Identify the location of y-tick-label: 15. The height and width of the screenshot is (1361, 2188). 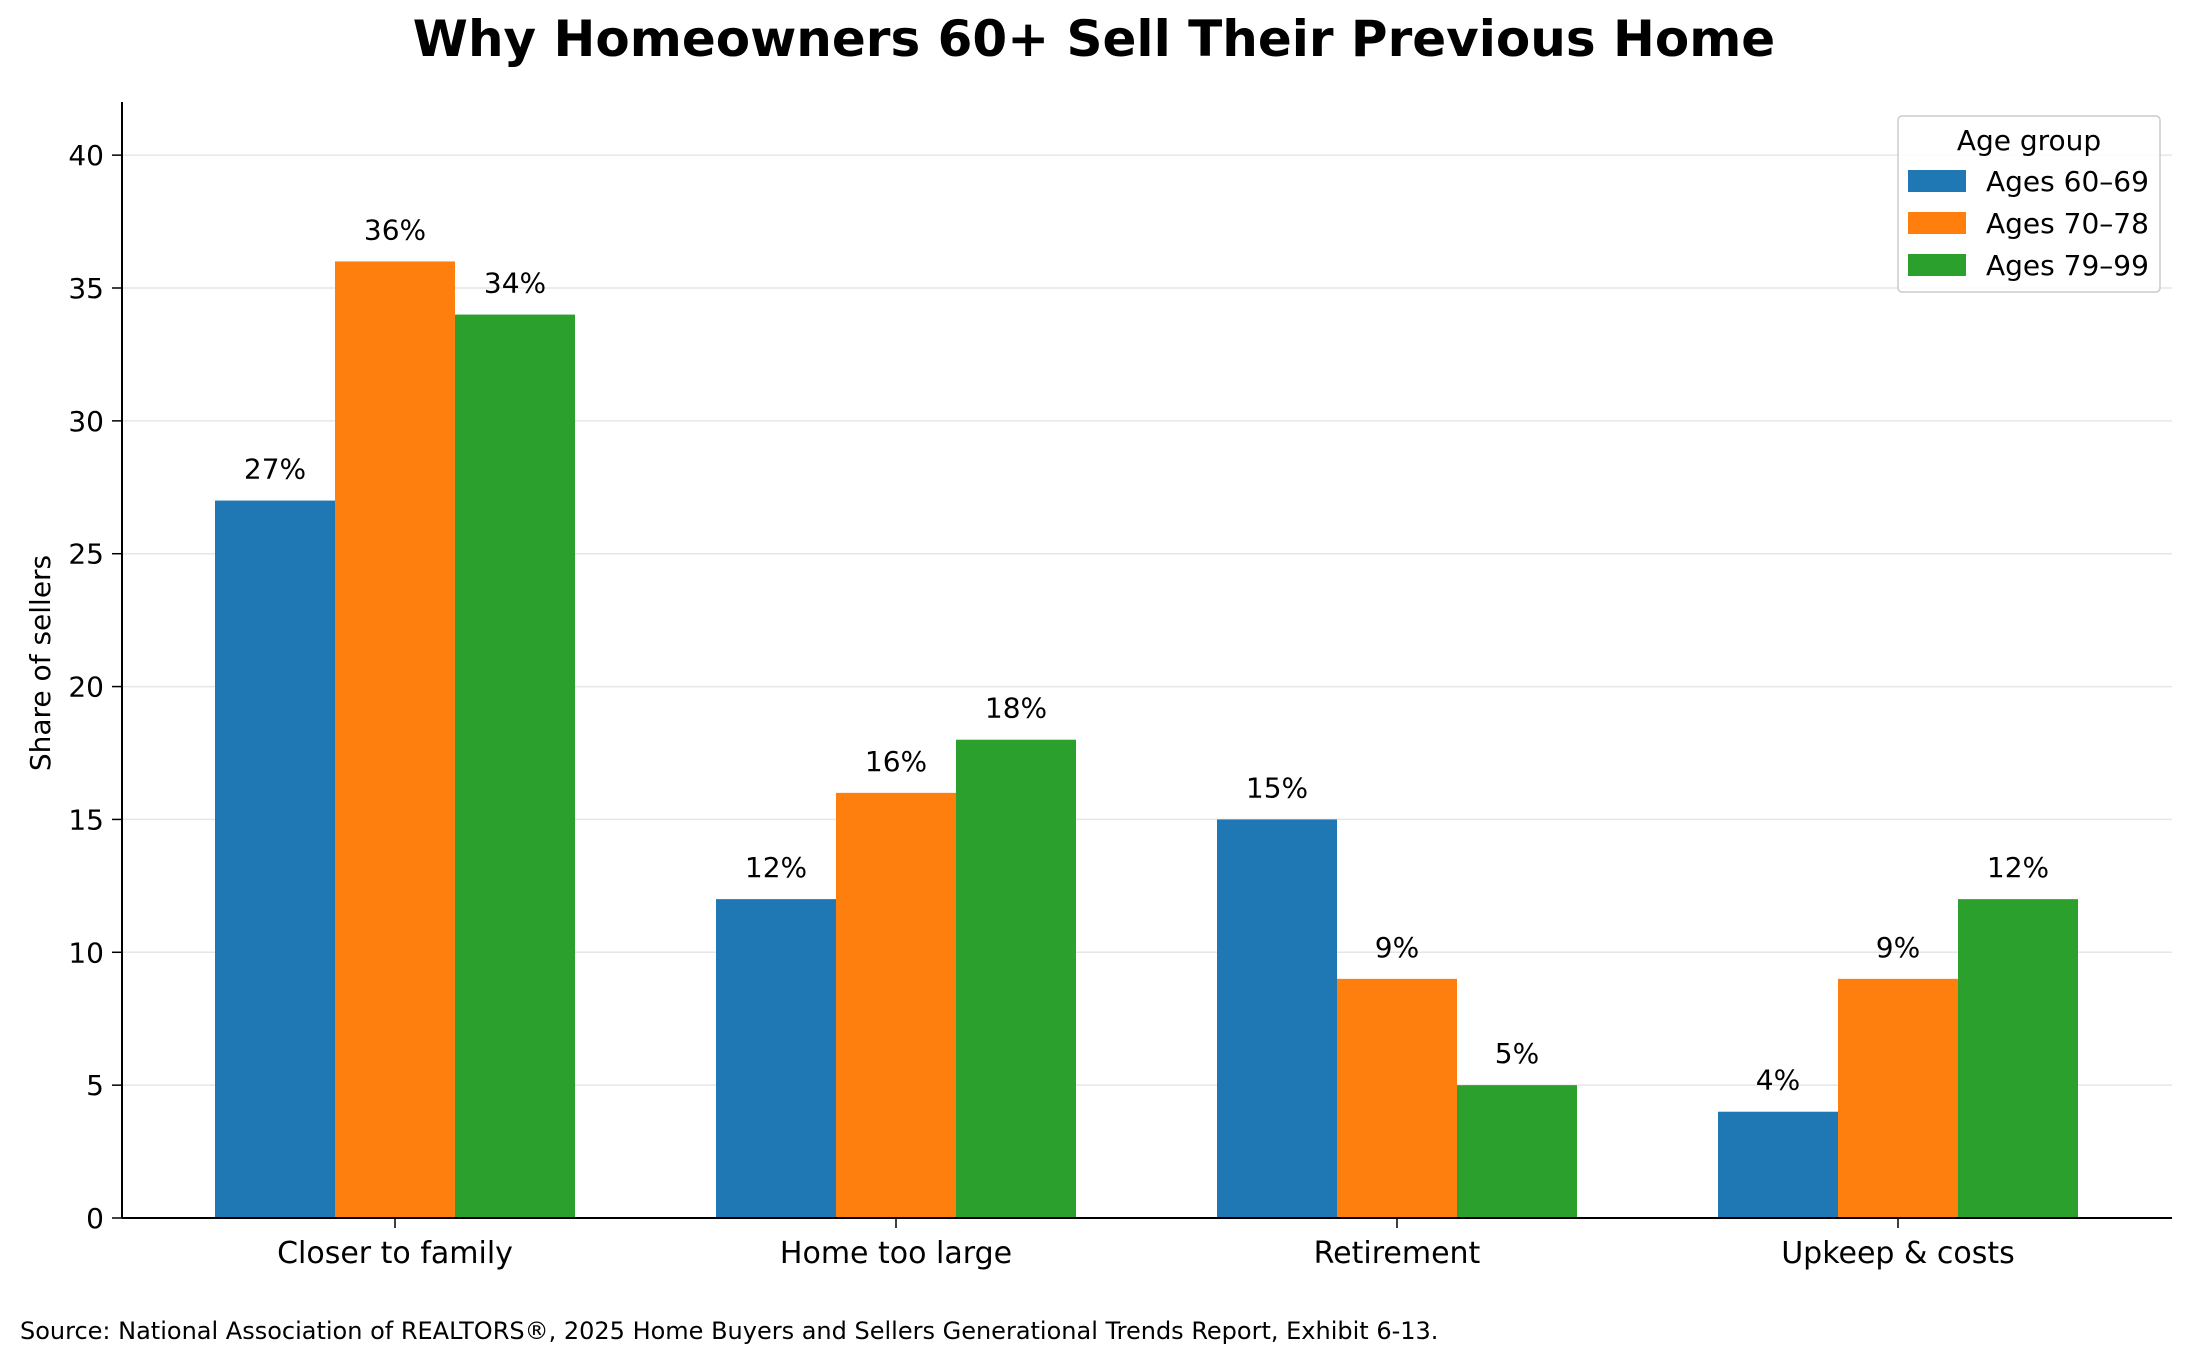
(86, 819).